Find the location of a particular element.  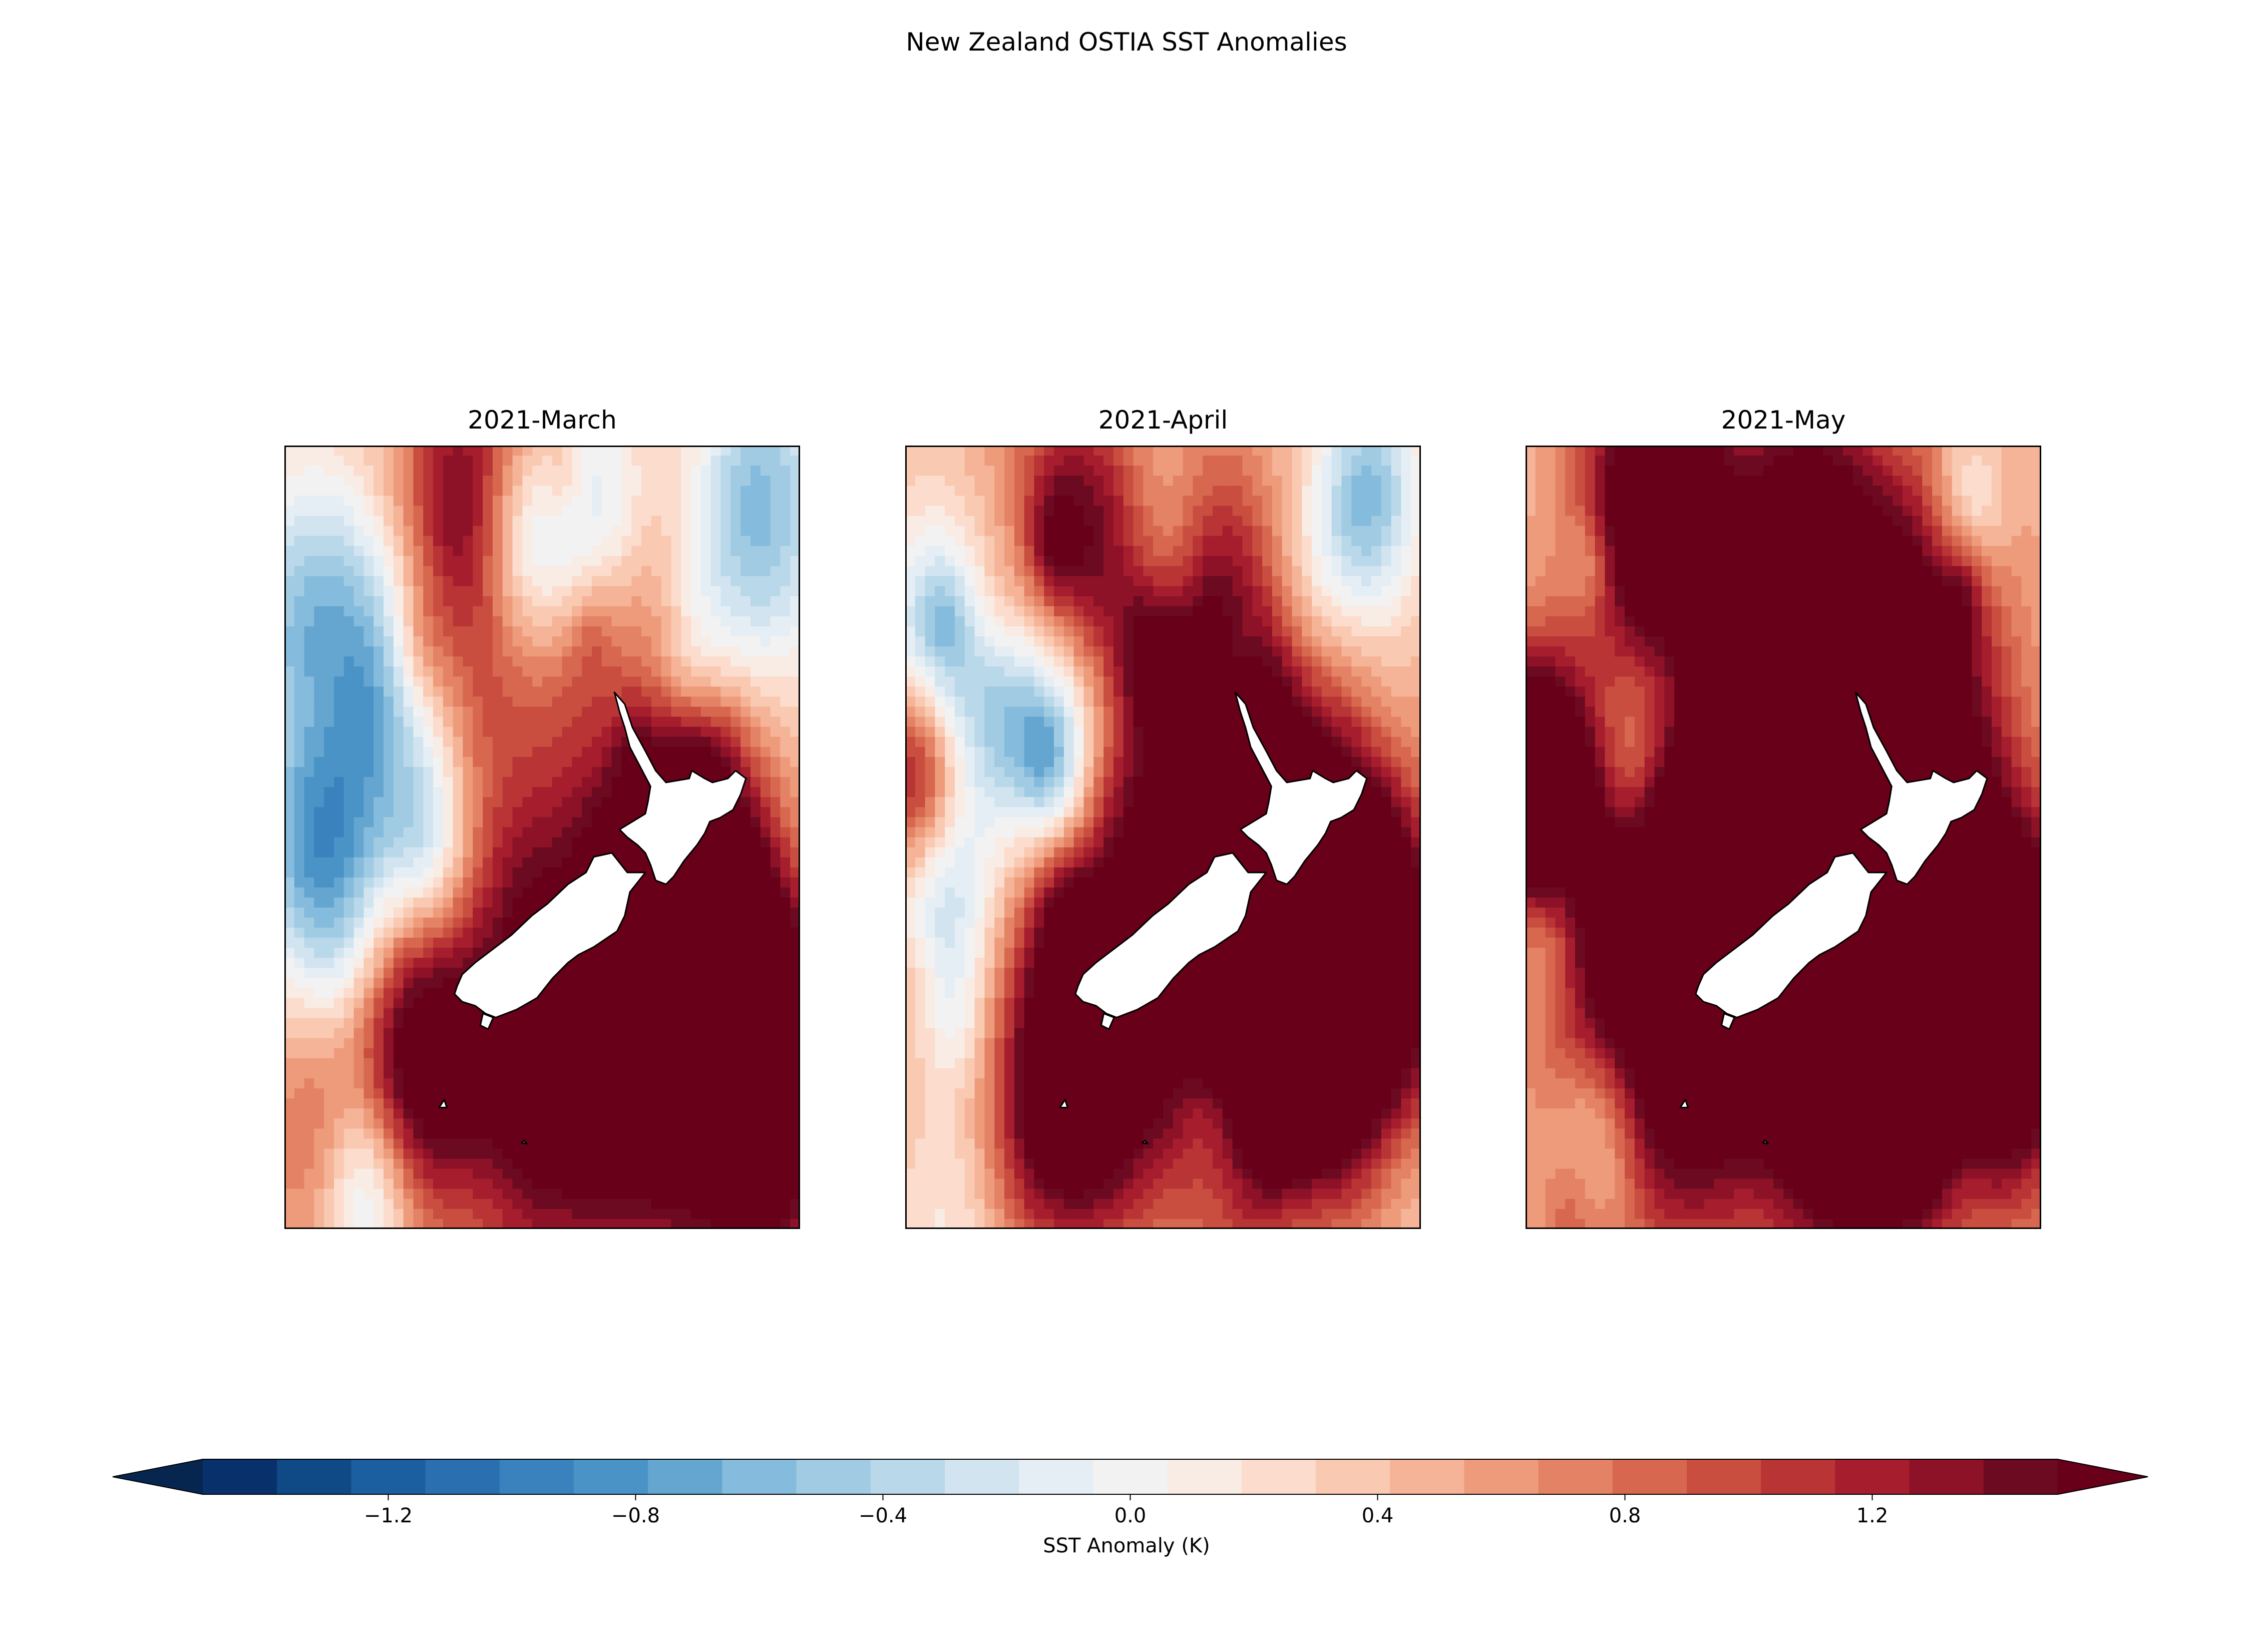

map-panel-april is located at coordinates (1163, 837).